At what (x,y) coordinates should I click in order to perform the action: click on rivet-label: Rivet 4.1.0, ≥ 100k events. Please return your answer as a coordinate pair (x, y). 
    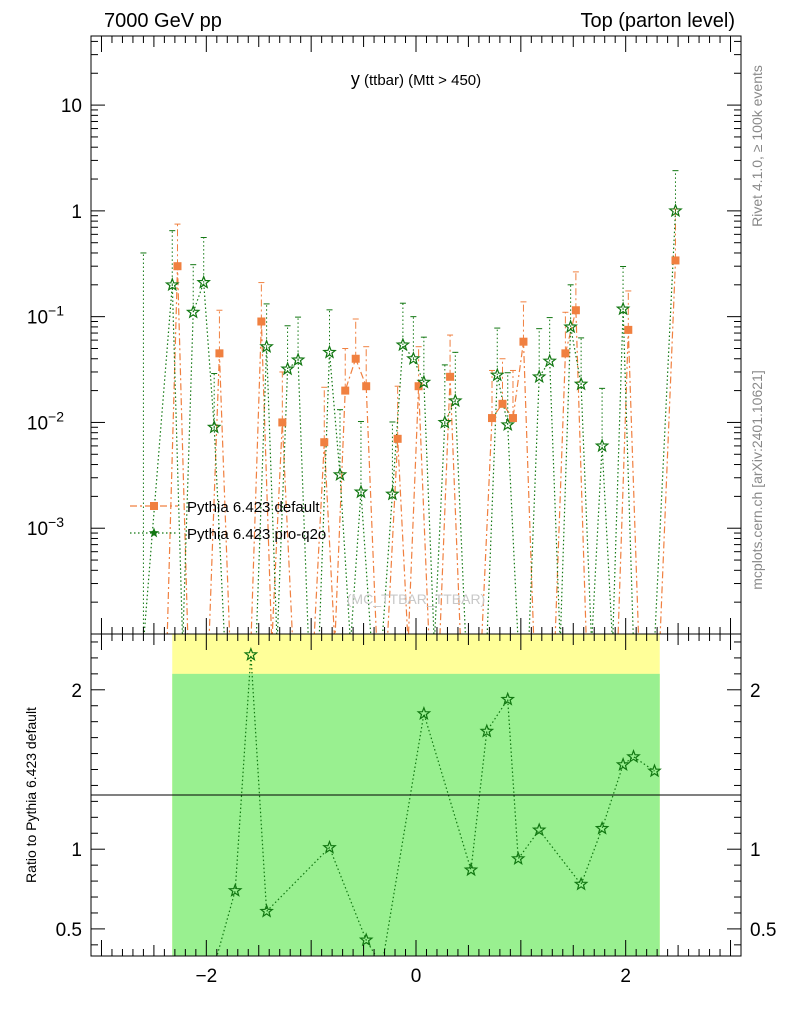
    Looking at the image, I should click on (757, 146).